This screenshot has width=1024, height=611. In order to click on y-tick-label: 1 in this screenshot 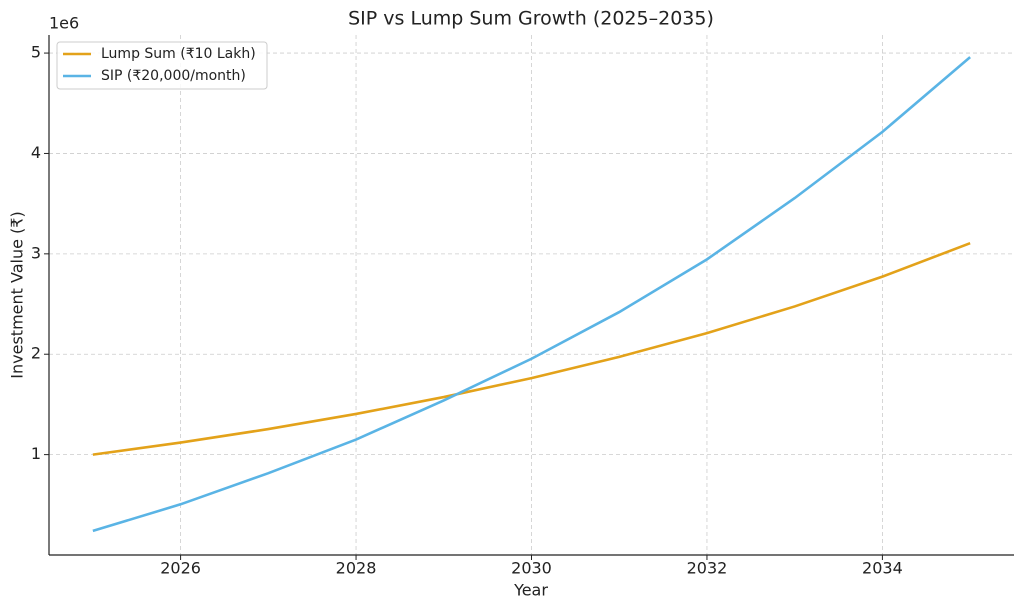, I will do `click(36, 453)`.